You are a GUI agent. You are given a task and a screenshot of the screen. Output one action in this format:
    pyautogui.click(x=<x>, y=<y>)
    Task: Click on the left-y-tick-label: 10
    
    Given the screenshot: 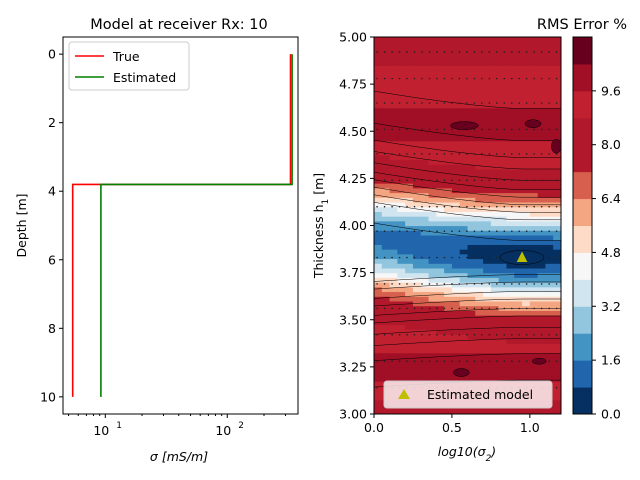 What is the action you would take?
    pyautogui.click(x=48, y=396)
    